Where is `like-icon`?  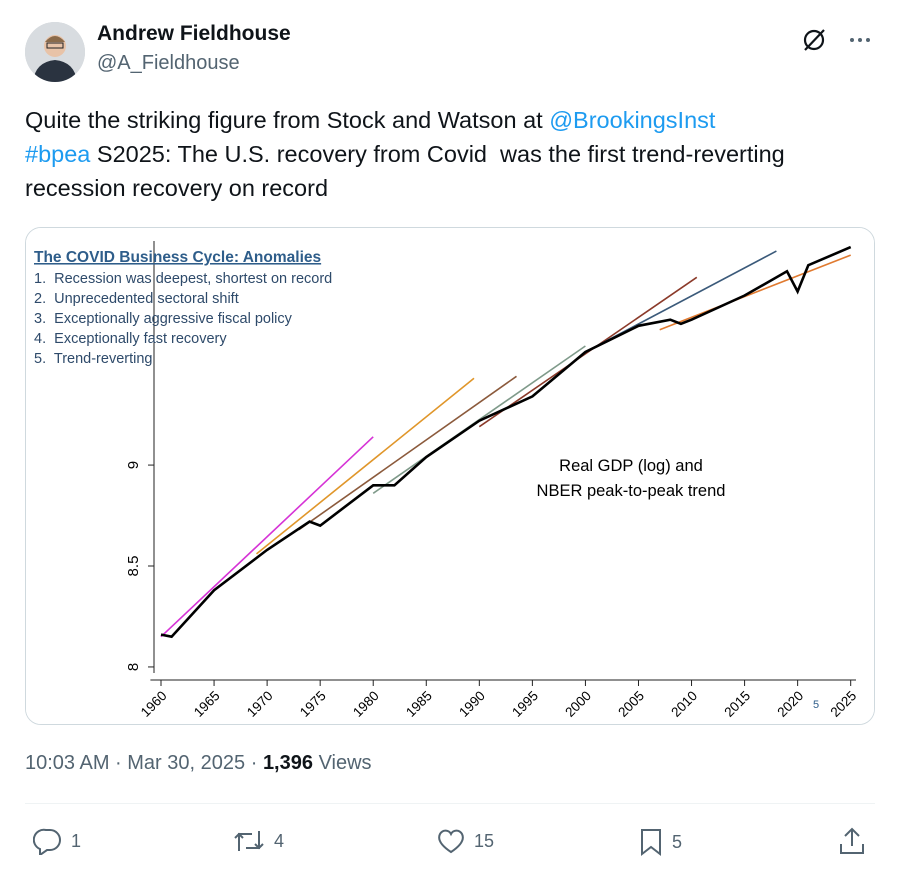
like-icon is located at coordinates (451, 841).